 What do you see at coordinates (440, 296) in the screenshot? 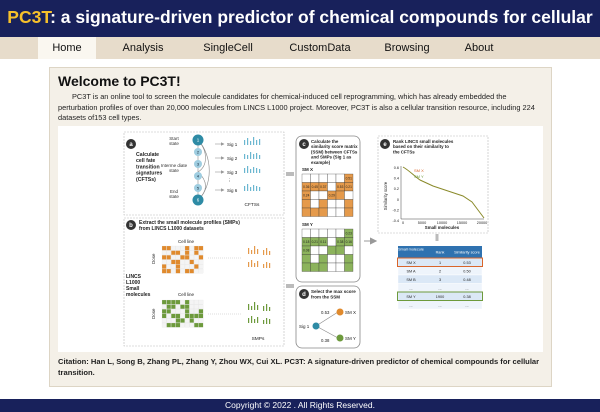
I see `highlight-smy-row` at bounding box center [440, 296].